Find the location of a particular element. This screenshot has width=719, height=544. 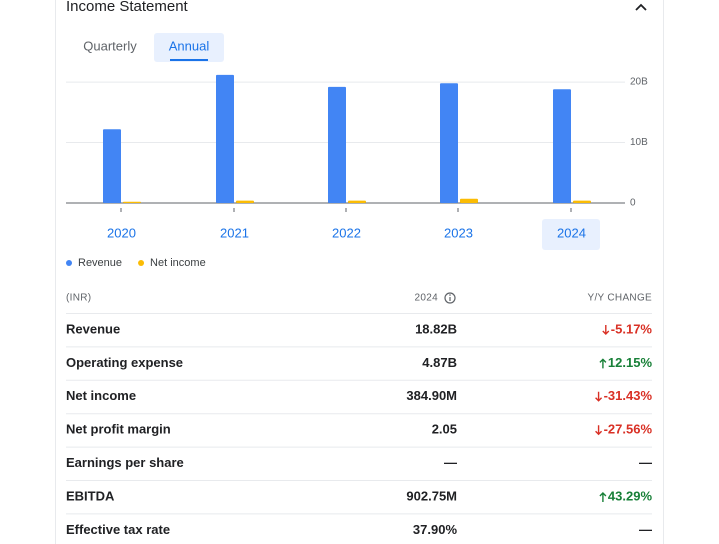

row-label: Net profit margin is located at coordinates (118, 429).